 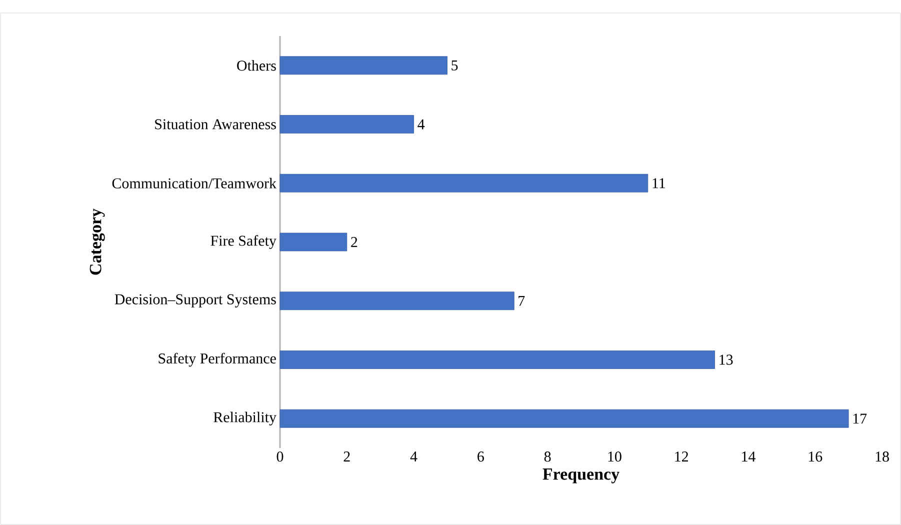 I want to click on y-tick-label: Fire Safety, so click(x=243, y=242).